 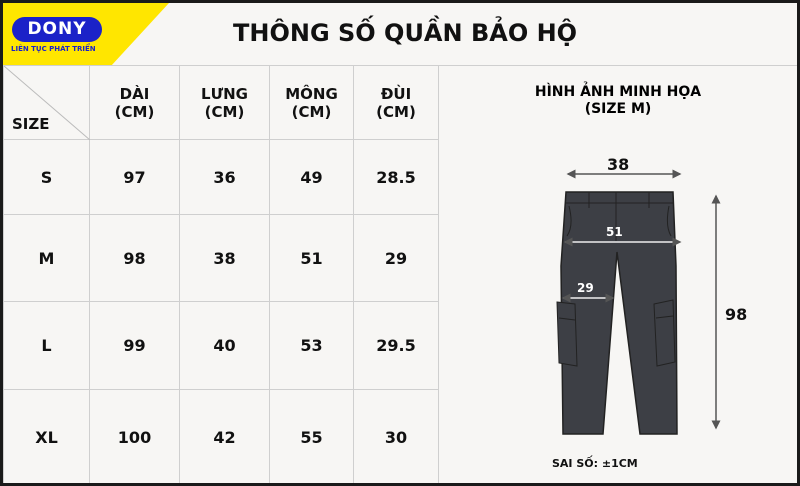 I want to click on value-cell: 38, so click(x=224, y=258).